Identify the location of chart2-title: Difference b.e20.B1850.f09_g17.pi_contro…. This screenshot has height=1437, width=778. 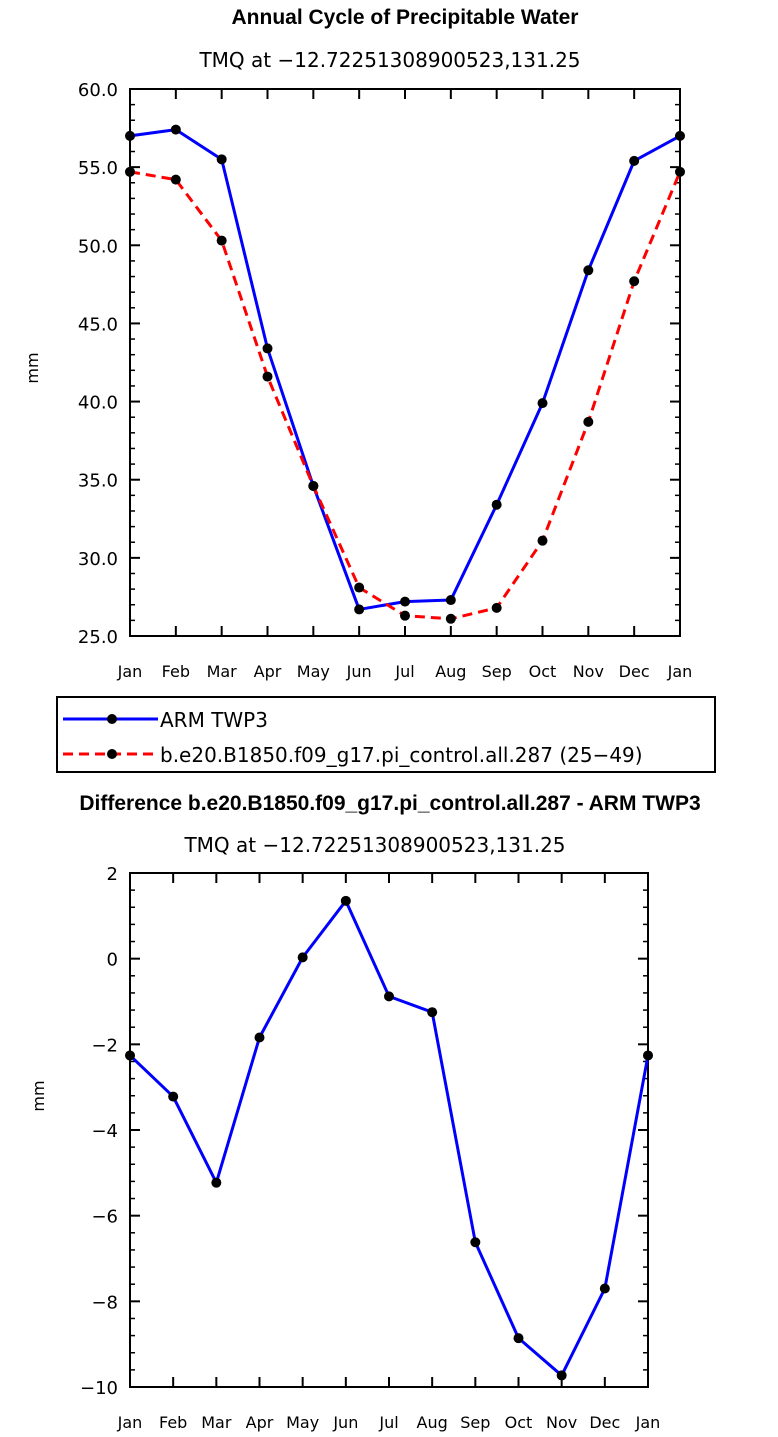
(389, 803).